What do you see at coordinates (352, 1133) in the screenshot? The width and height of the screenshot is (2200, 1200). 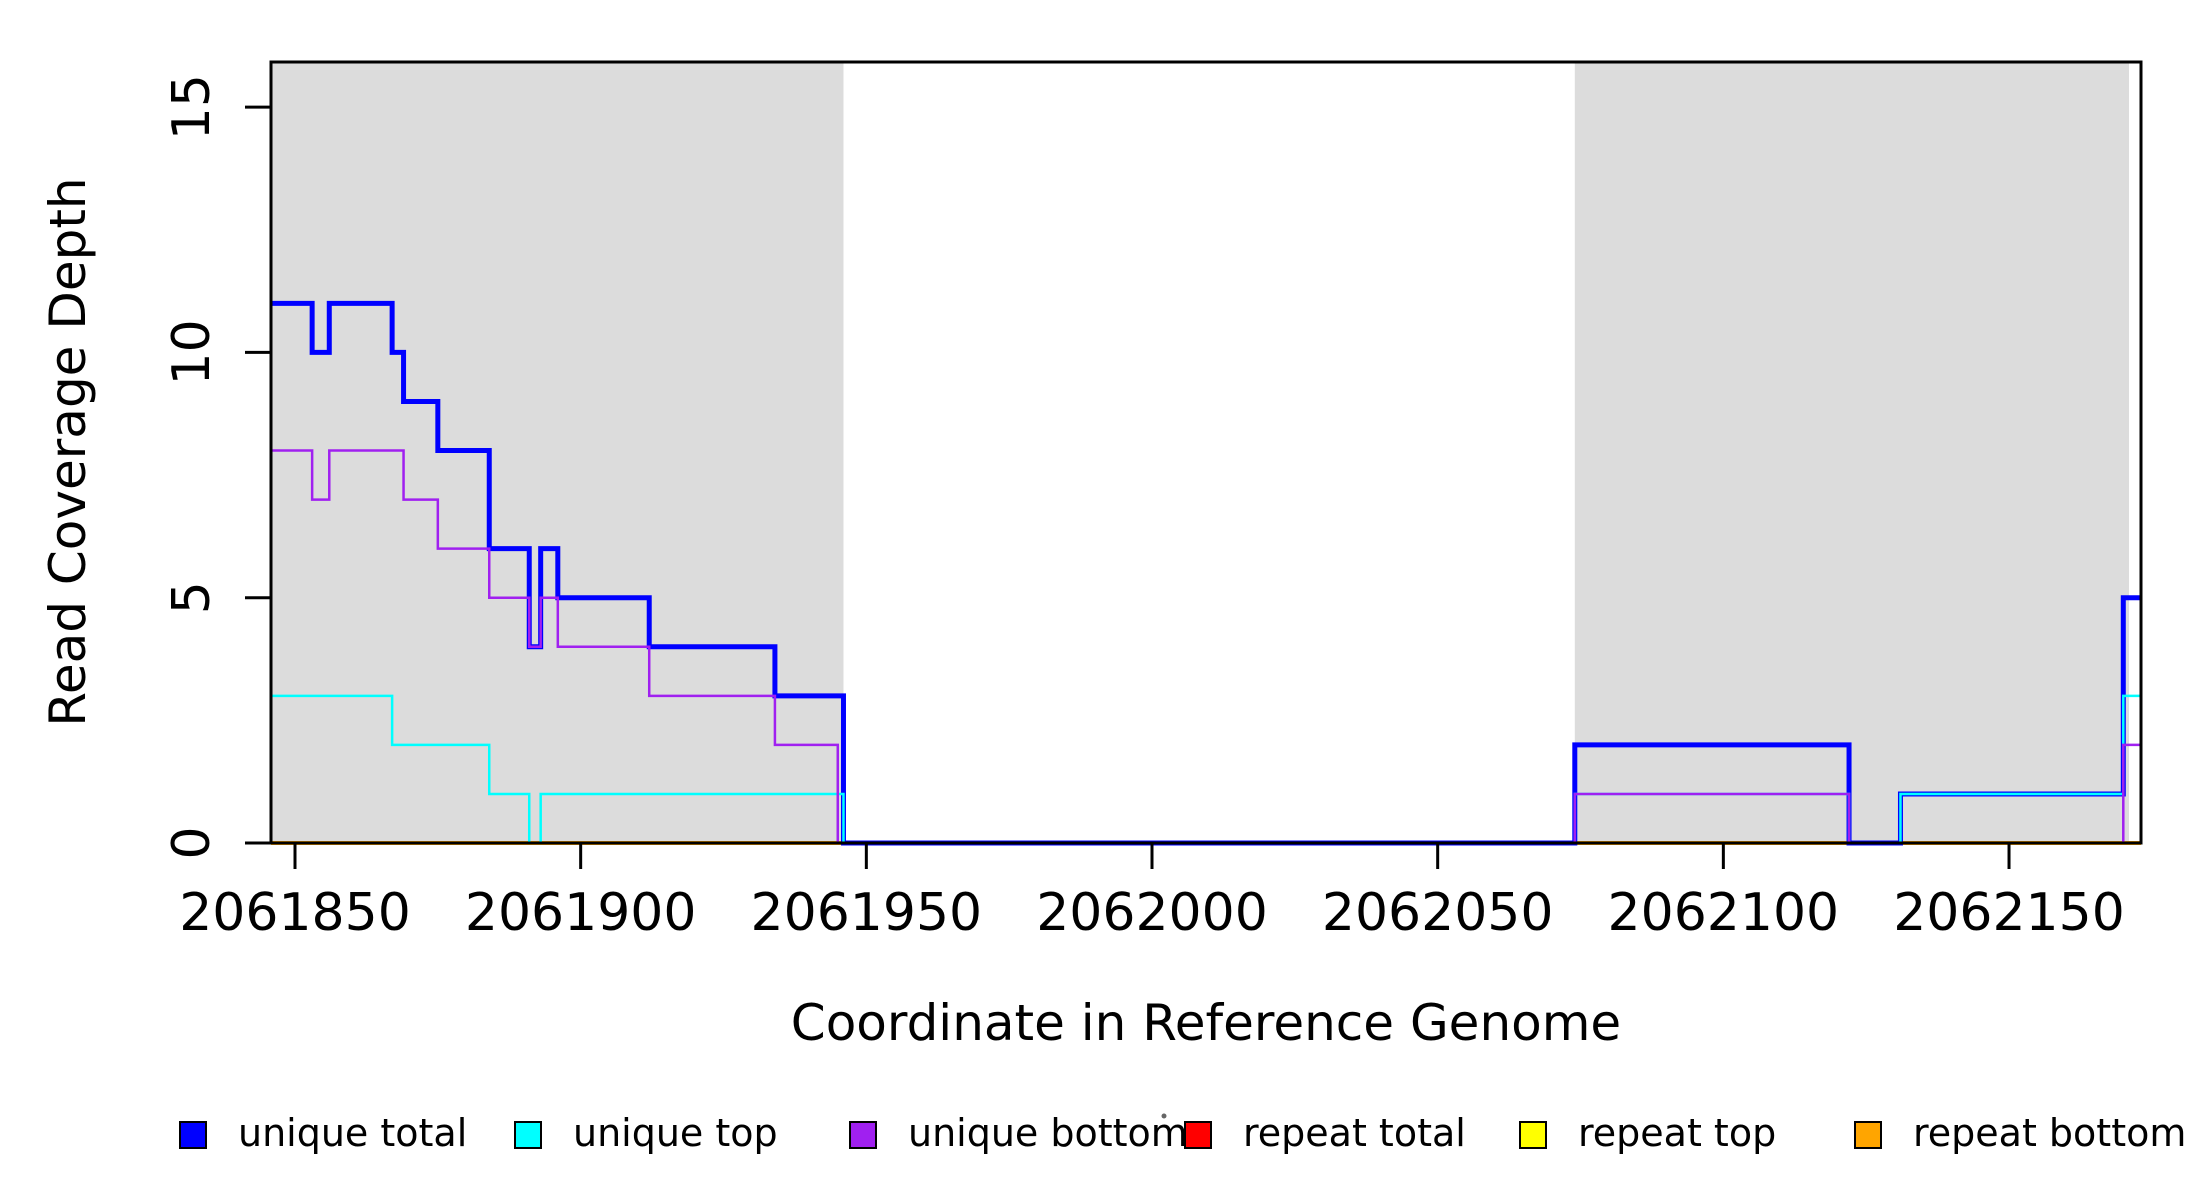 I see `legend-label: unique total` at bounding box center [352, 1133].